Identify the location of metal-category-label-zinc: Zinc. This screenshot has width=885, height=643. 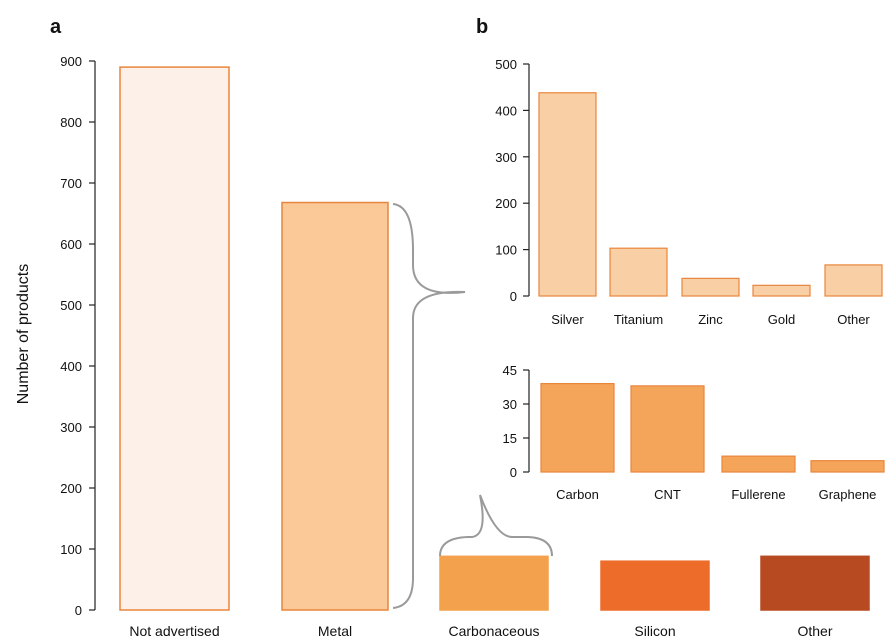
(710, 319).